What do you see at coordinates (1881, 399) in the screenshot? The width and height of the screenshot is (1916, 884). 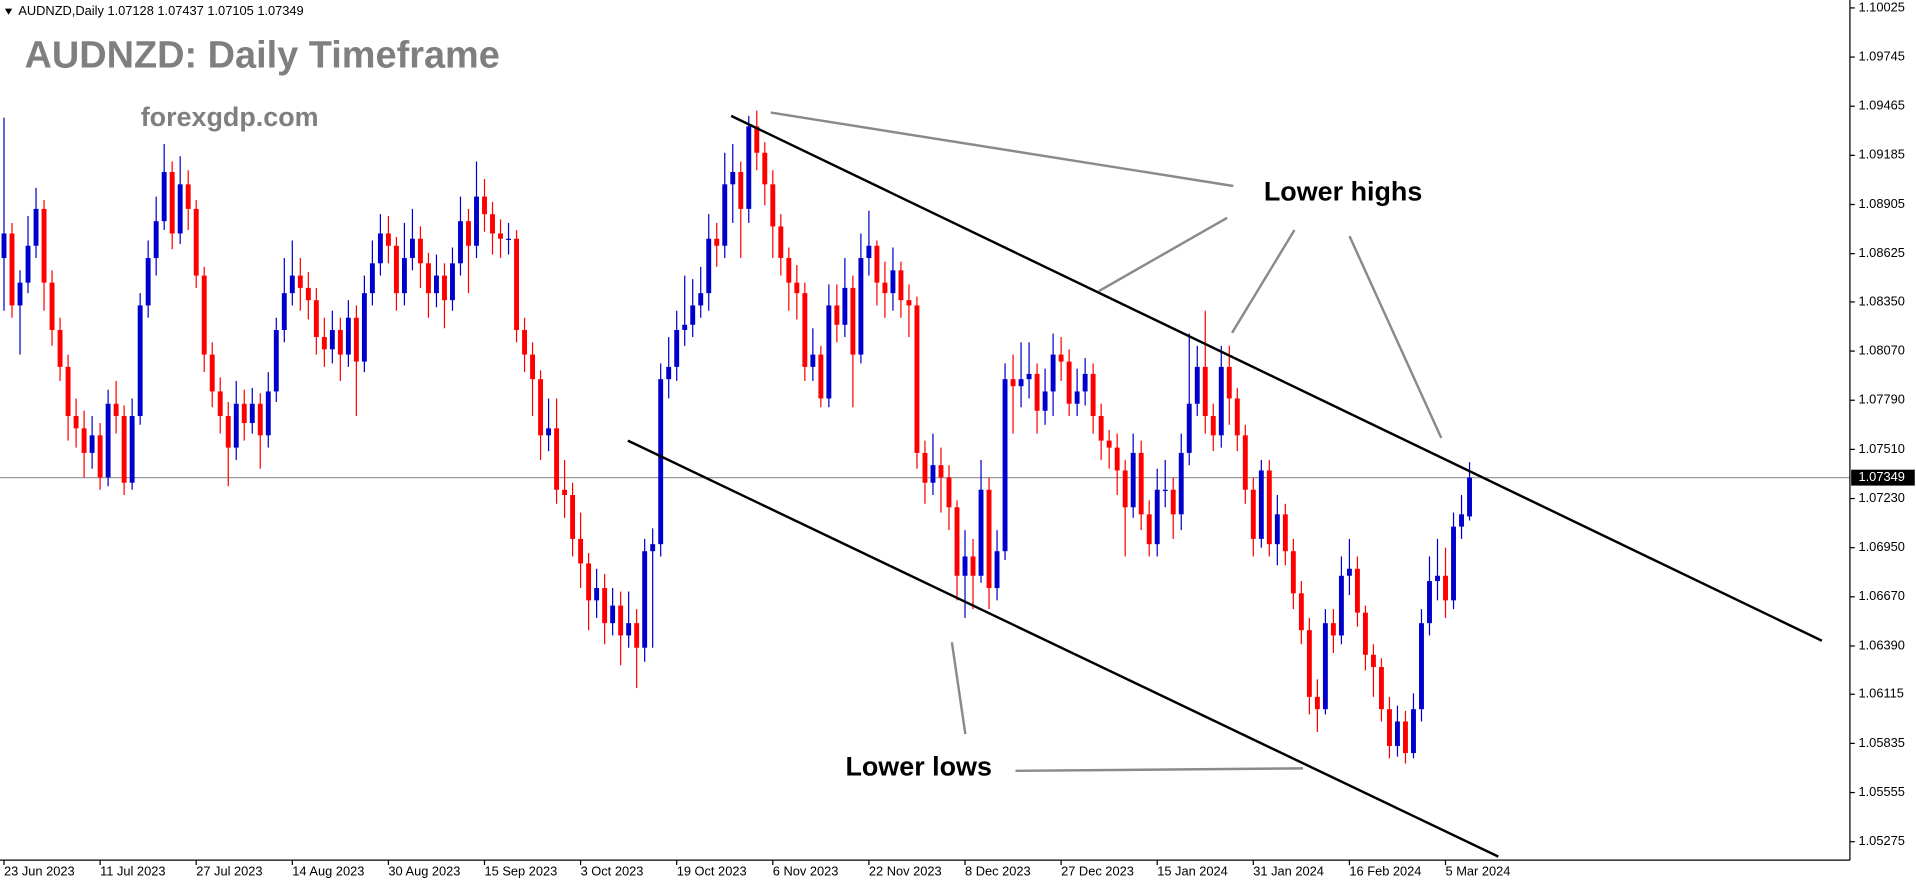 I see `y-tick-label: 1.07790` at bounding box center [1881, 399].